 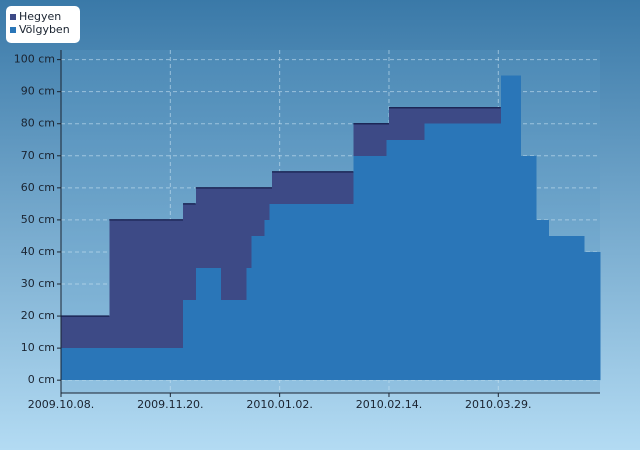 I want to click on legend-label: Hegyen, so click(x=40, y=16).